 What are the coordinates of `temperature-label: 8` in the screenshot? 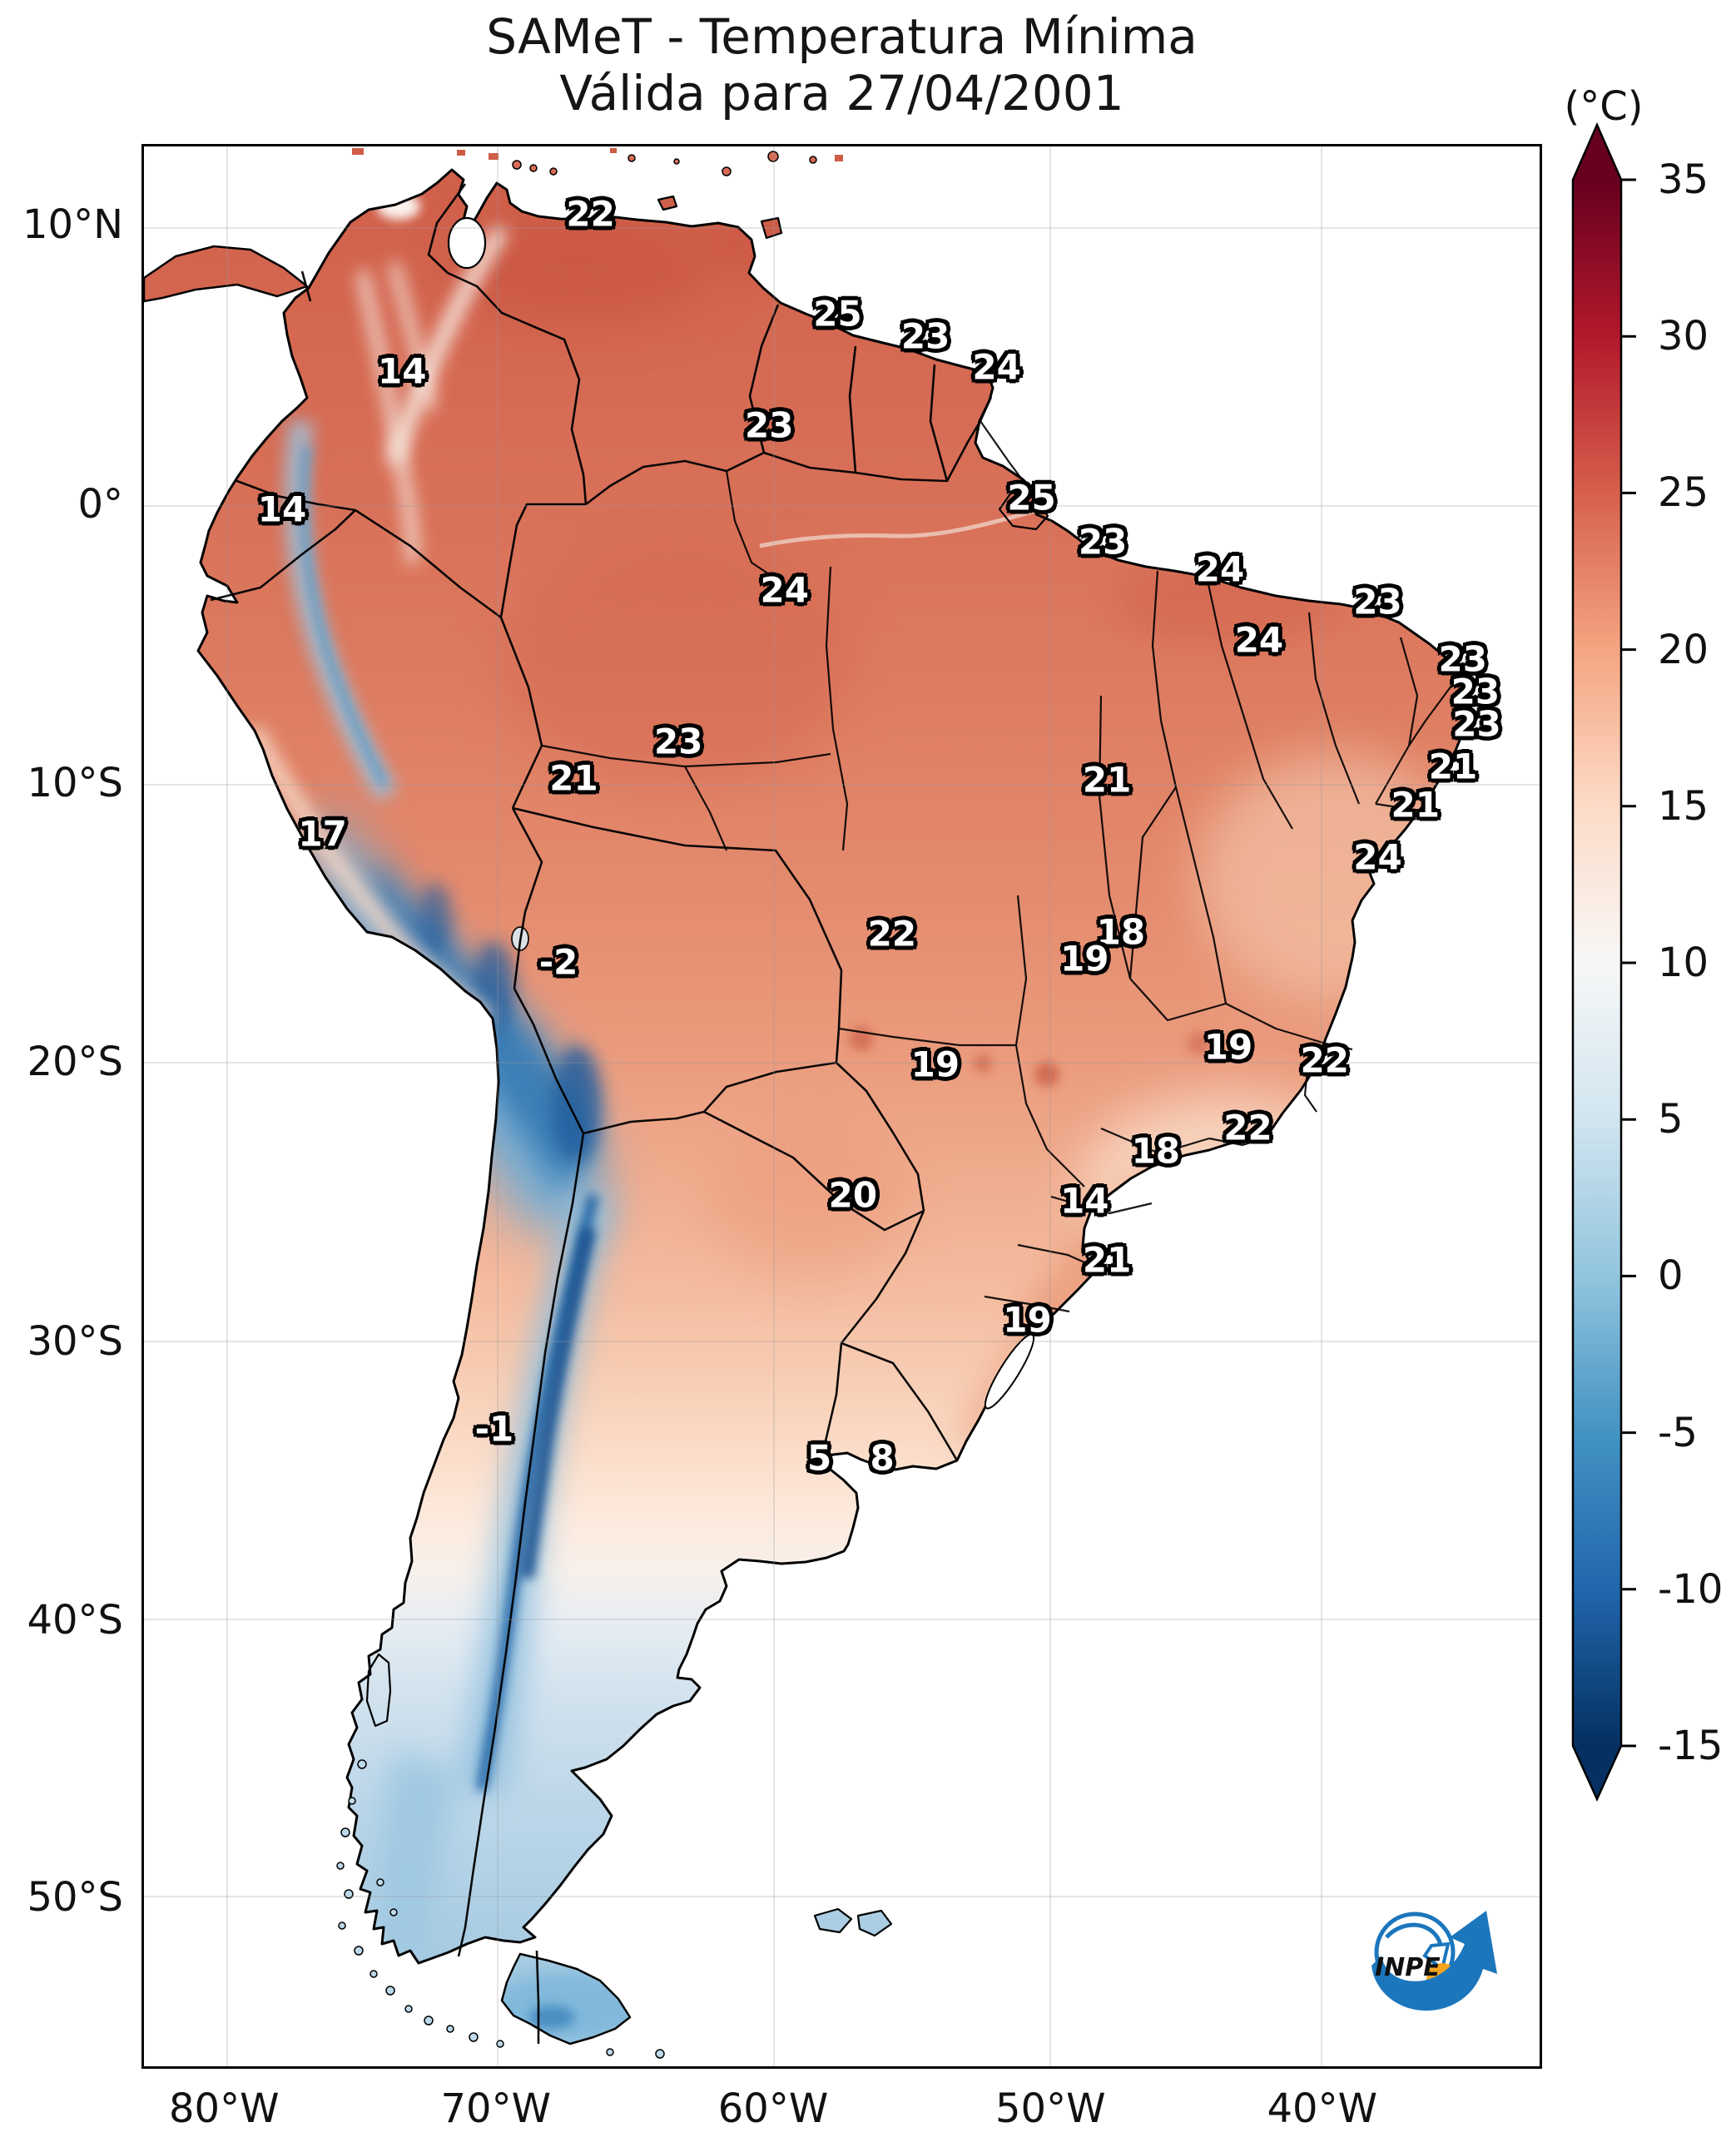 It's located at (882, 1458).